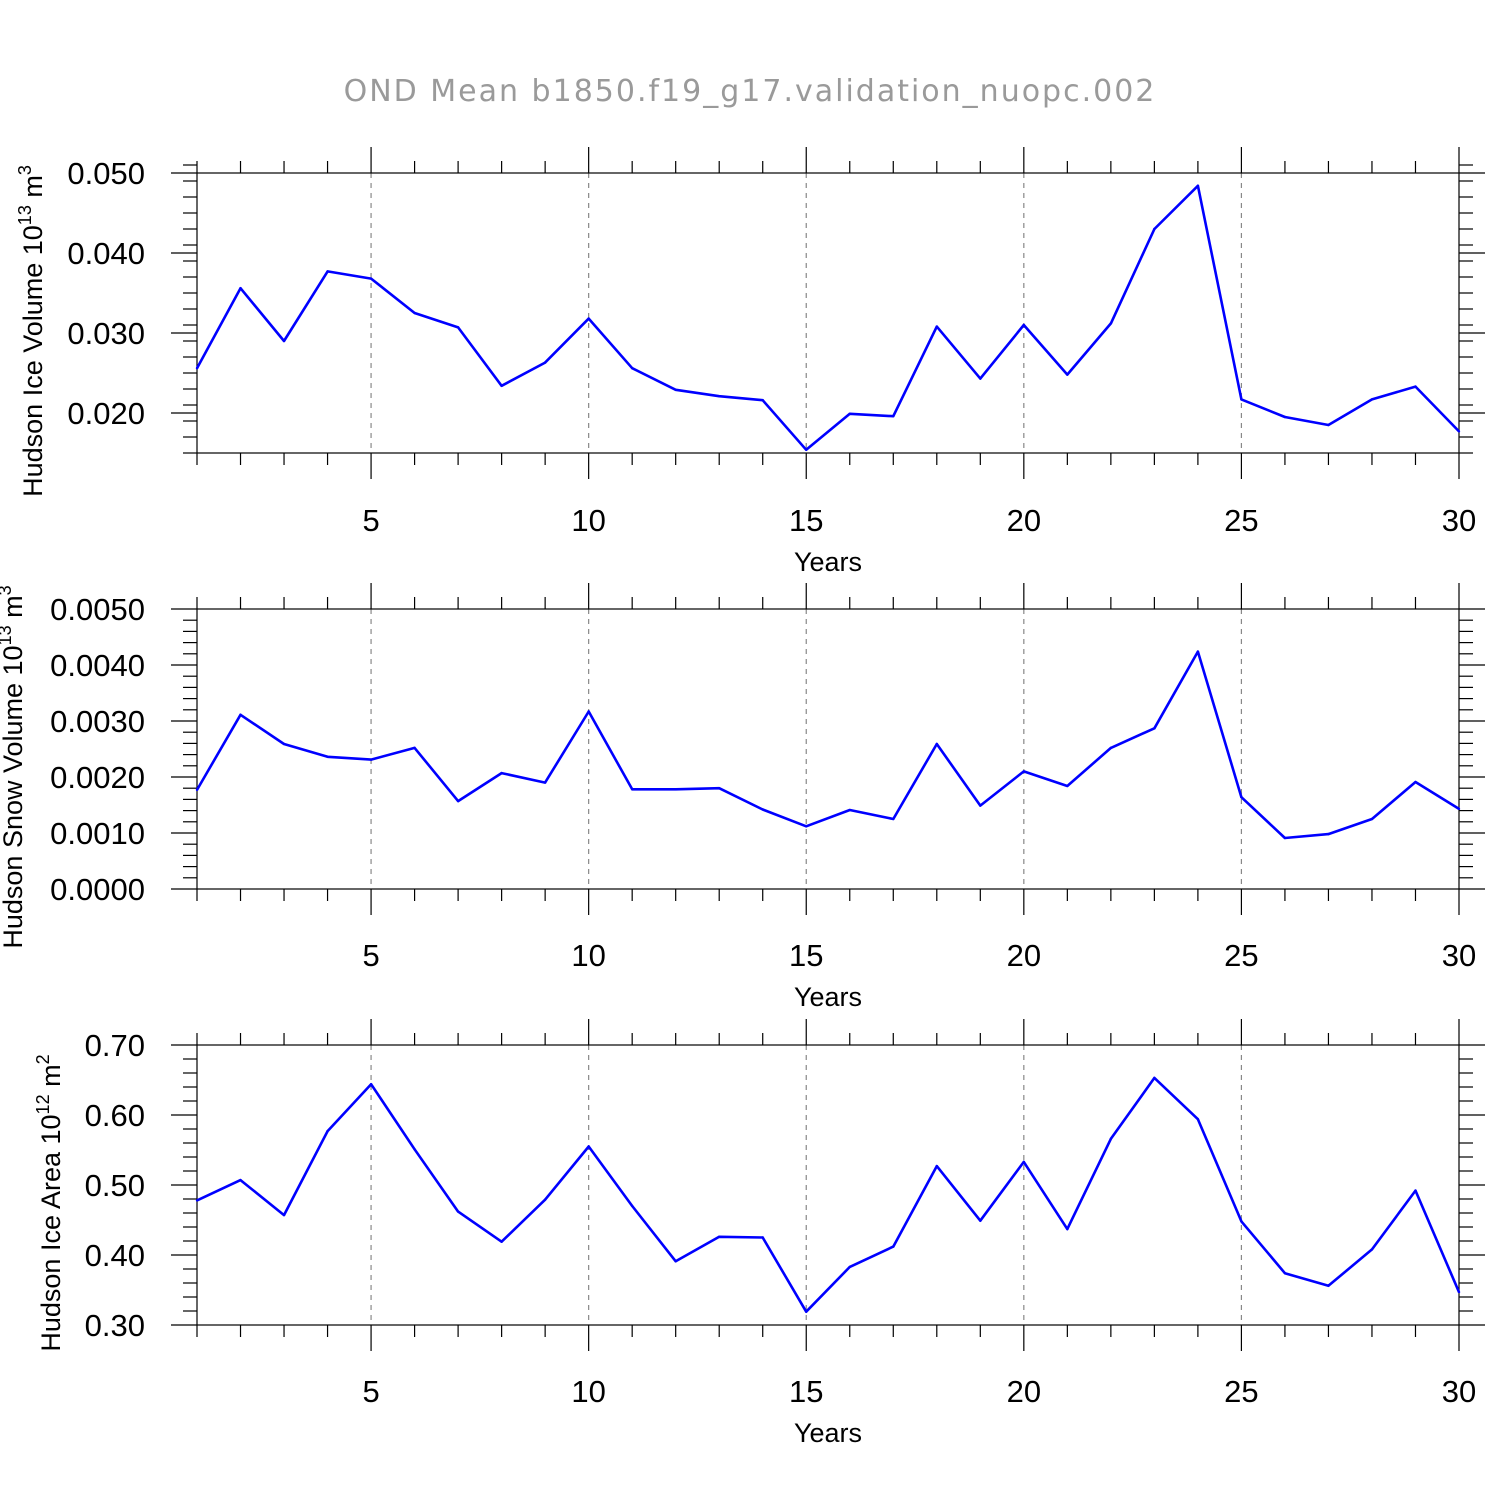 The width and height of the screenshot is (1500, 1500). Describe the element at coordinates (106, 173) in the screenshot. I see `y-tick-label: 0.050` at that location.